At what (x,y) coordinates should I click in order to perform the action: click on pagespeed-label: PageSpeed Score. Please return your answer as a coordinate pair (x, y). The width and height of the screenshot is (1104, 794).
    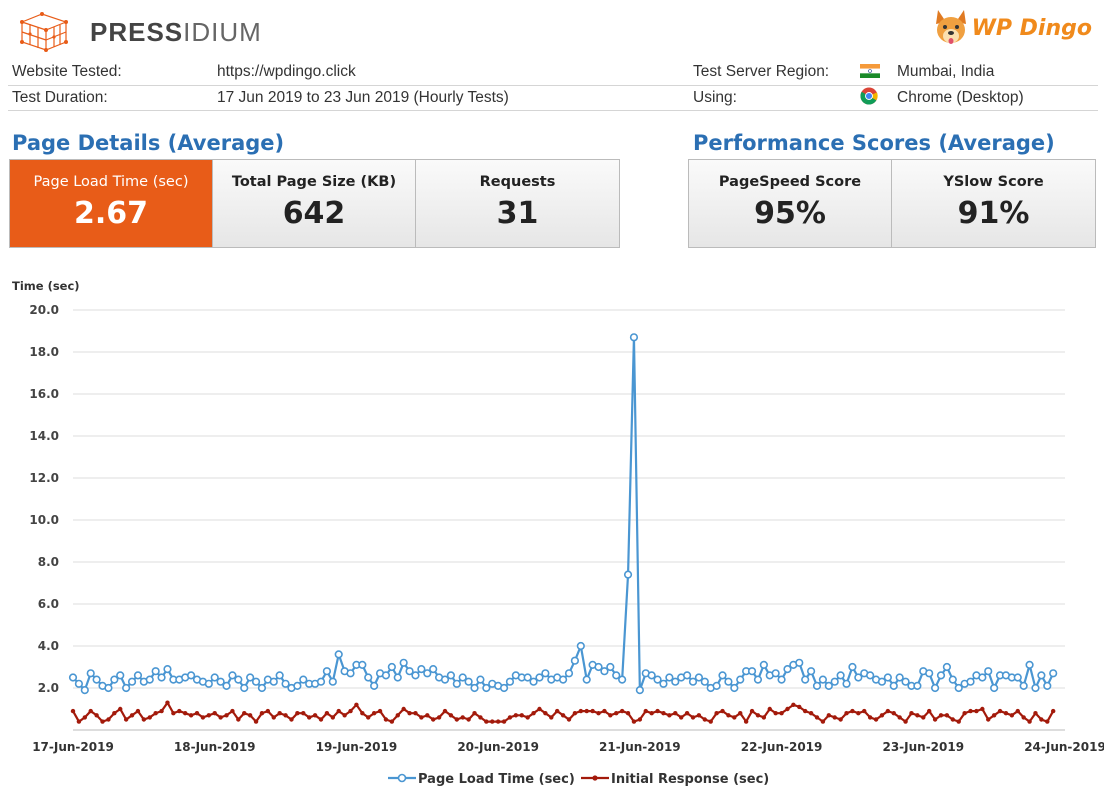
    Looking at the image, I should click on (790, 182).